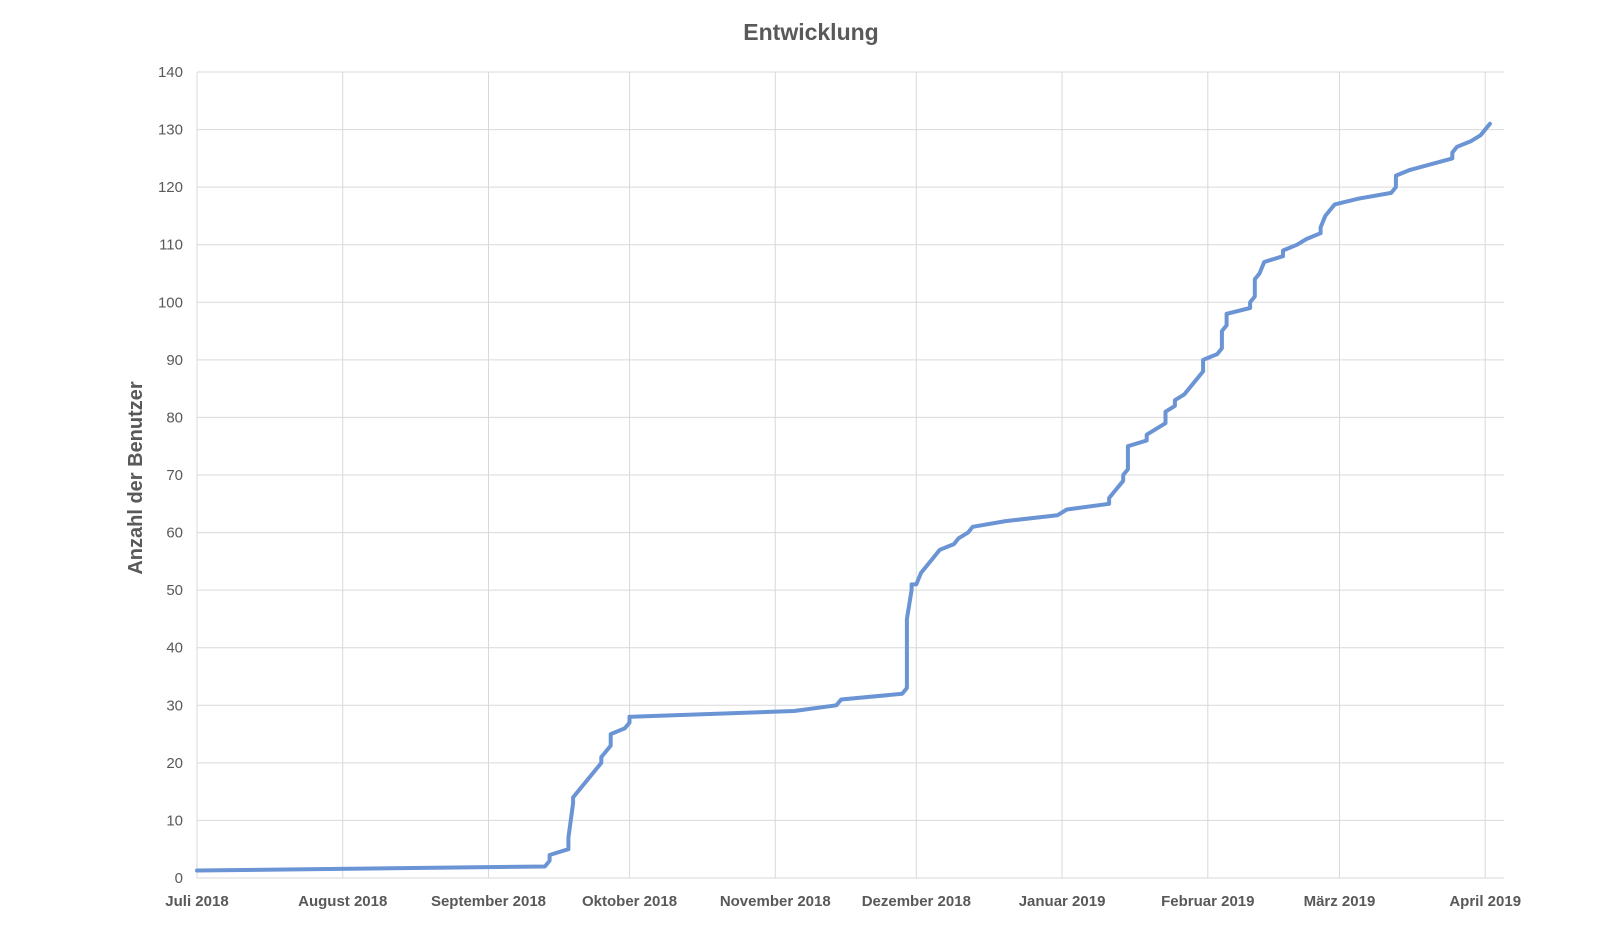  Describe the element at coordinates (170, 72) in the screenshot. I see `y-tick-label: 140` at that location.